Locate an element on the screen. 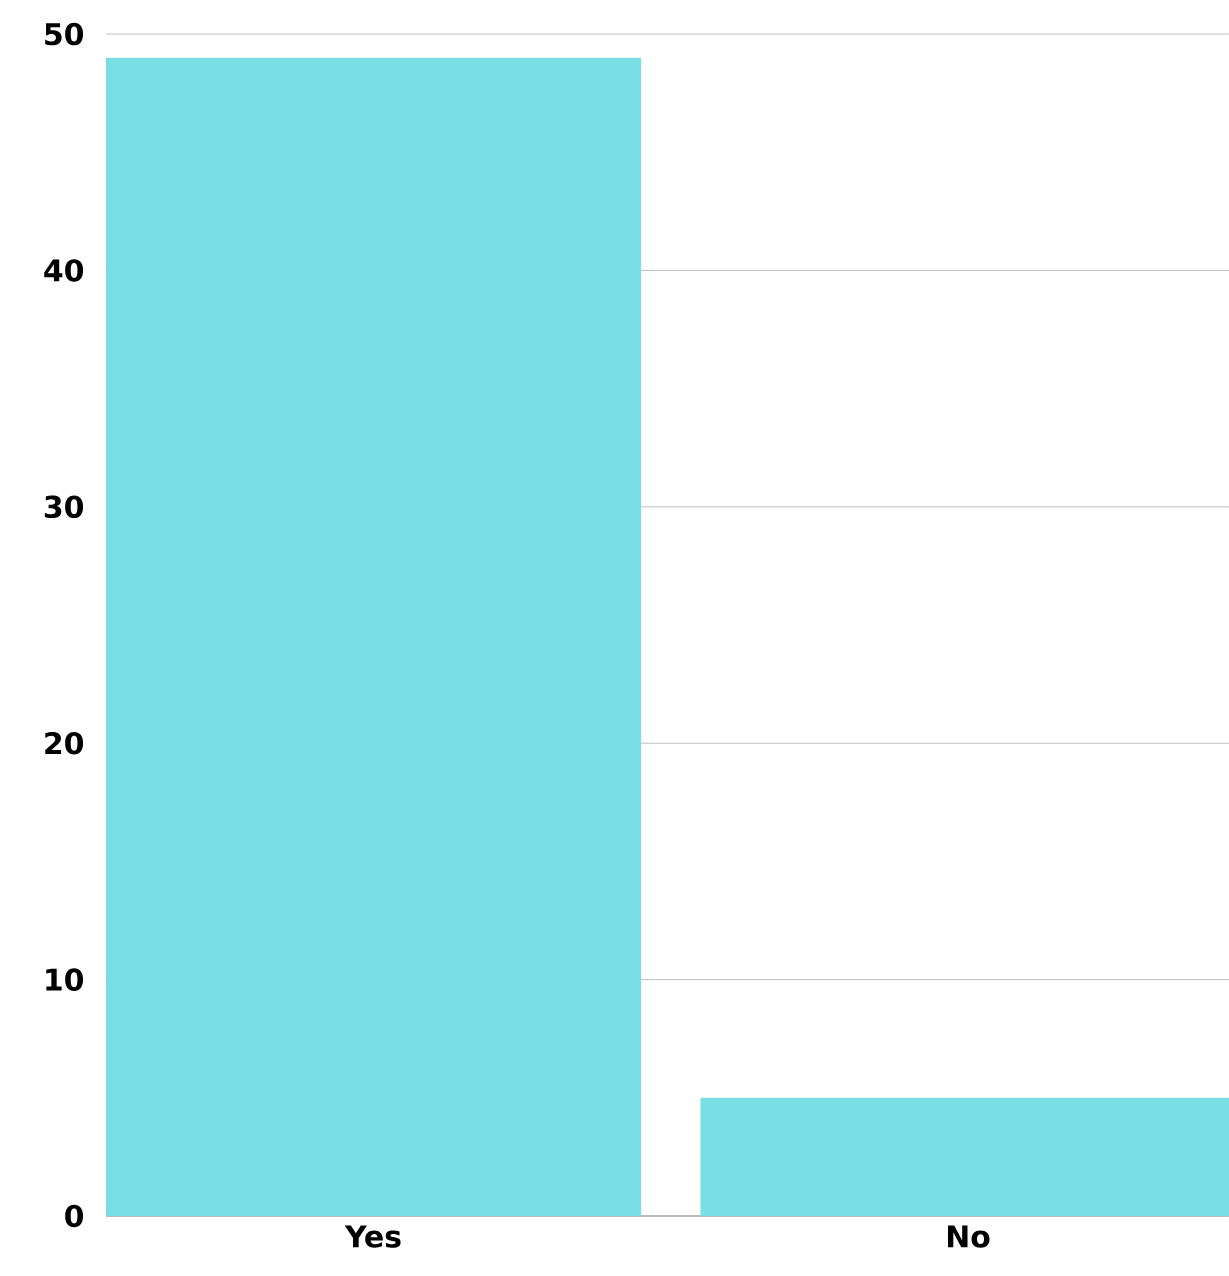 Image resolution: width=1229 pixels, height=1276 pixels. y-tick-label: 30 is located at coordinates (64, 507).